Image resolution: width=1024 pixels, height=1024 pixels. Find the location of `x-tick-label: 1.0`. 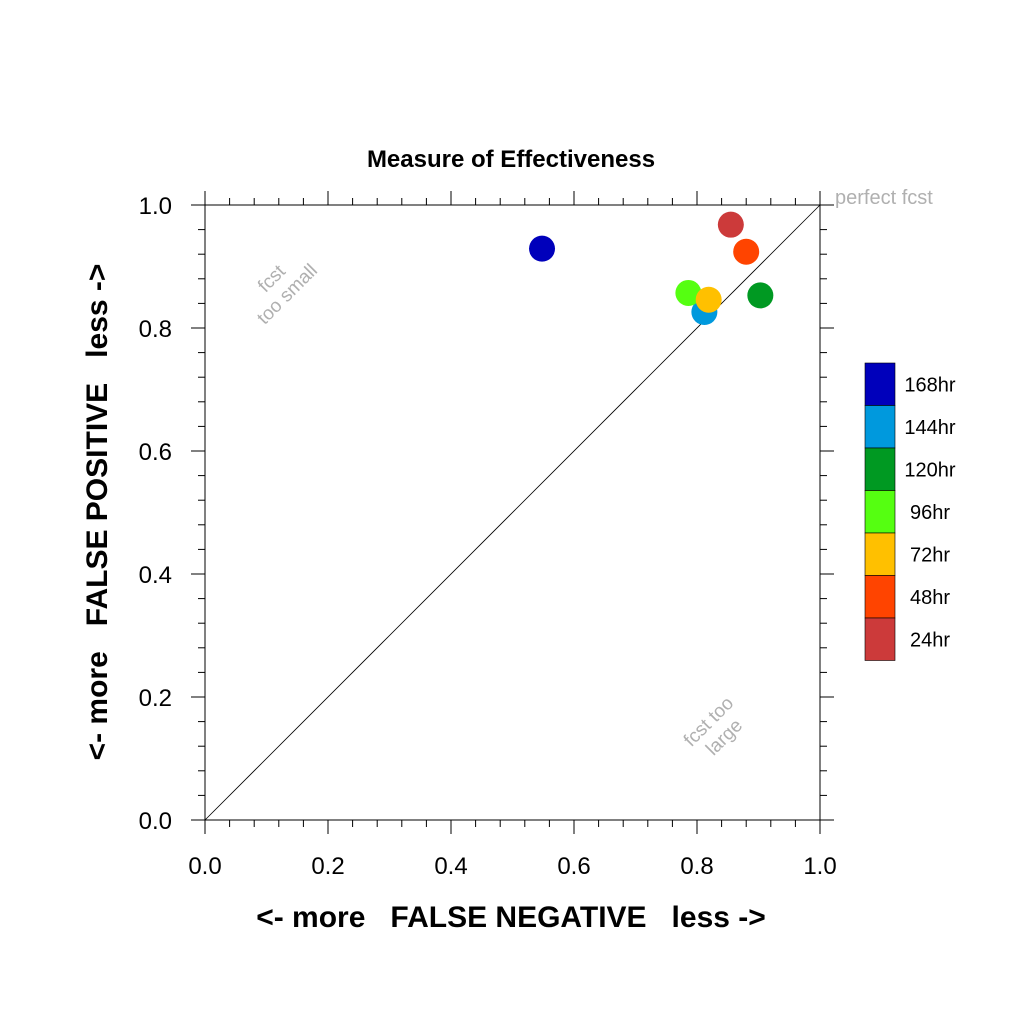

x-tick-label: 1.0 is located at coordinates (819, 866).